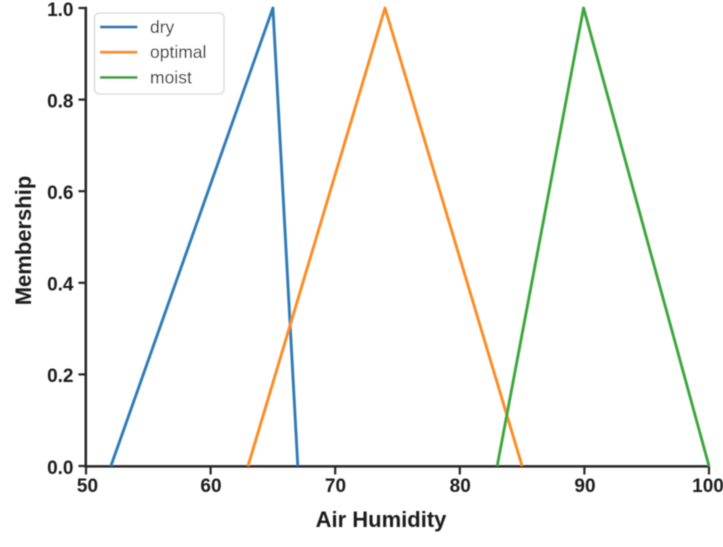 This screenshot has width=723, height=547. Describe the element at coordinates (60, 101) in the screenshot. I see `svg-text: 0.8` at that location.